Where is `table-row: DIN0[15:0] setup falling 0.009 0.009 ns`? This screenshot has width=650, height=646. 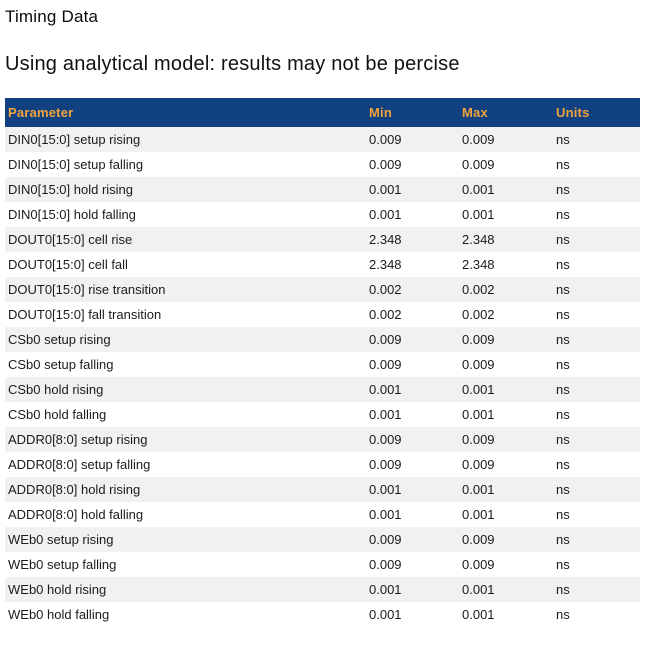
table-row: DIN0[15:0] setup falling 0.009 0.009 ns is located at coordinates (322, 164).